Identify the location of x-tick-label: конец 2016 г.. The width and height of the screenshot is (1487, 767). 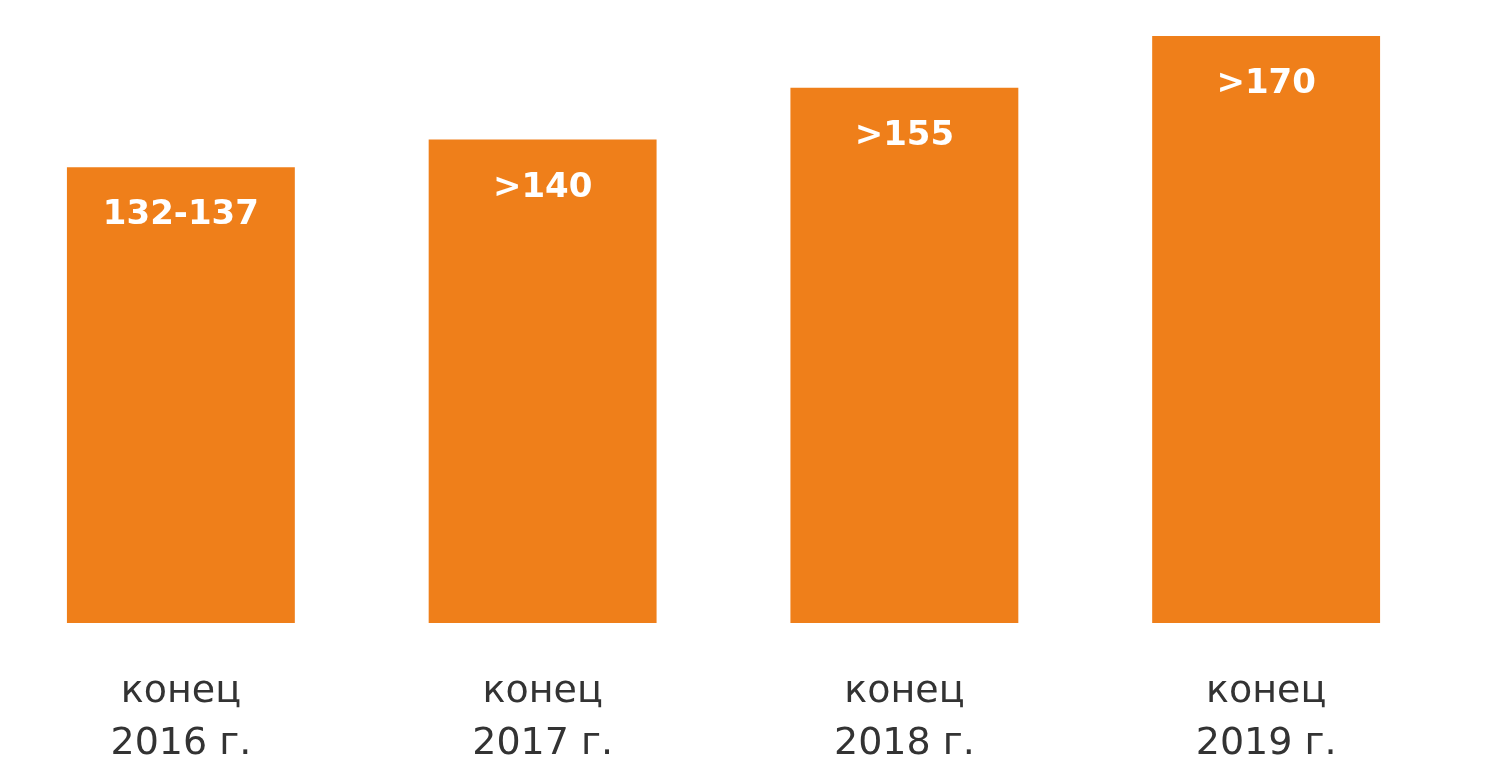
(181, 715).